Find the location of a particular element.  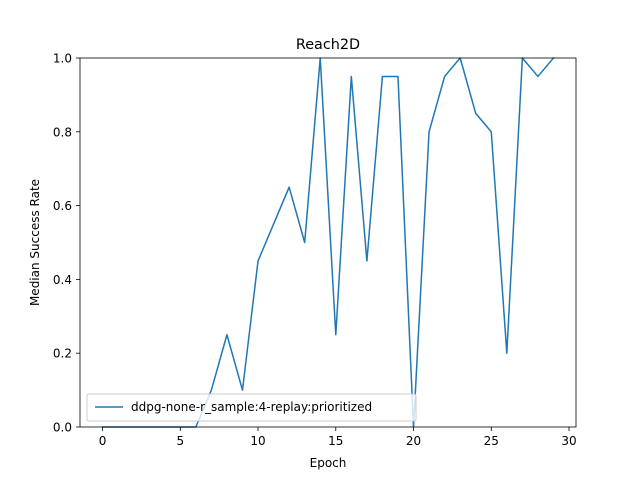

y-tick-label: 0.2 is located at coordinates (62, 354).